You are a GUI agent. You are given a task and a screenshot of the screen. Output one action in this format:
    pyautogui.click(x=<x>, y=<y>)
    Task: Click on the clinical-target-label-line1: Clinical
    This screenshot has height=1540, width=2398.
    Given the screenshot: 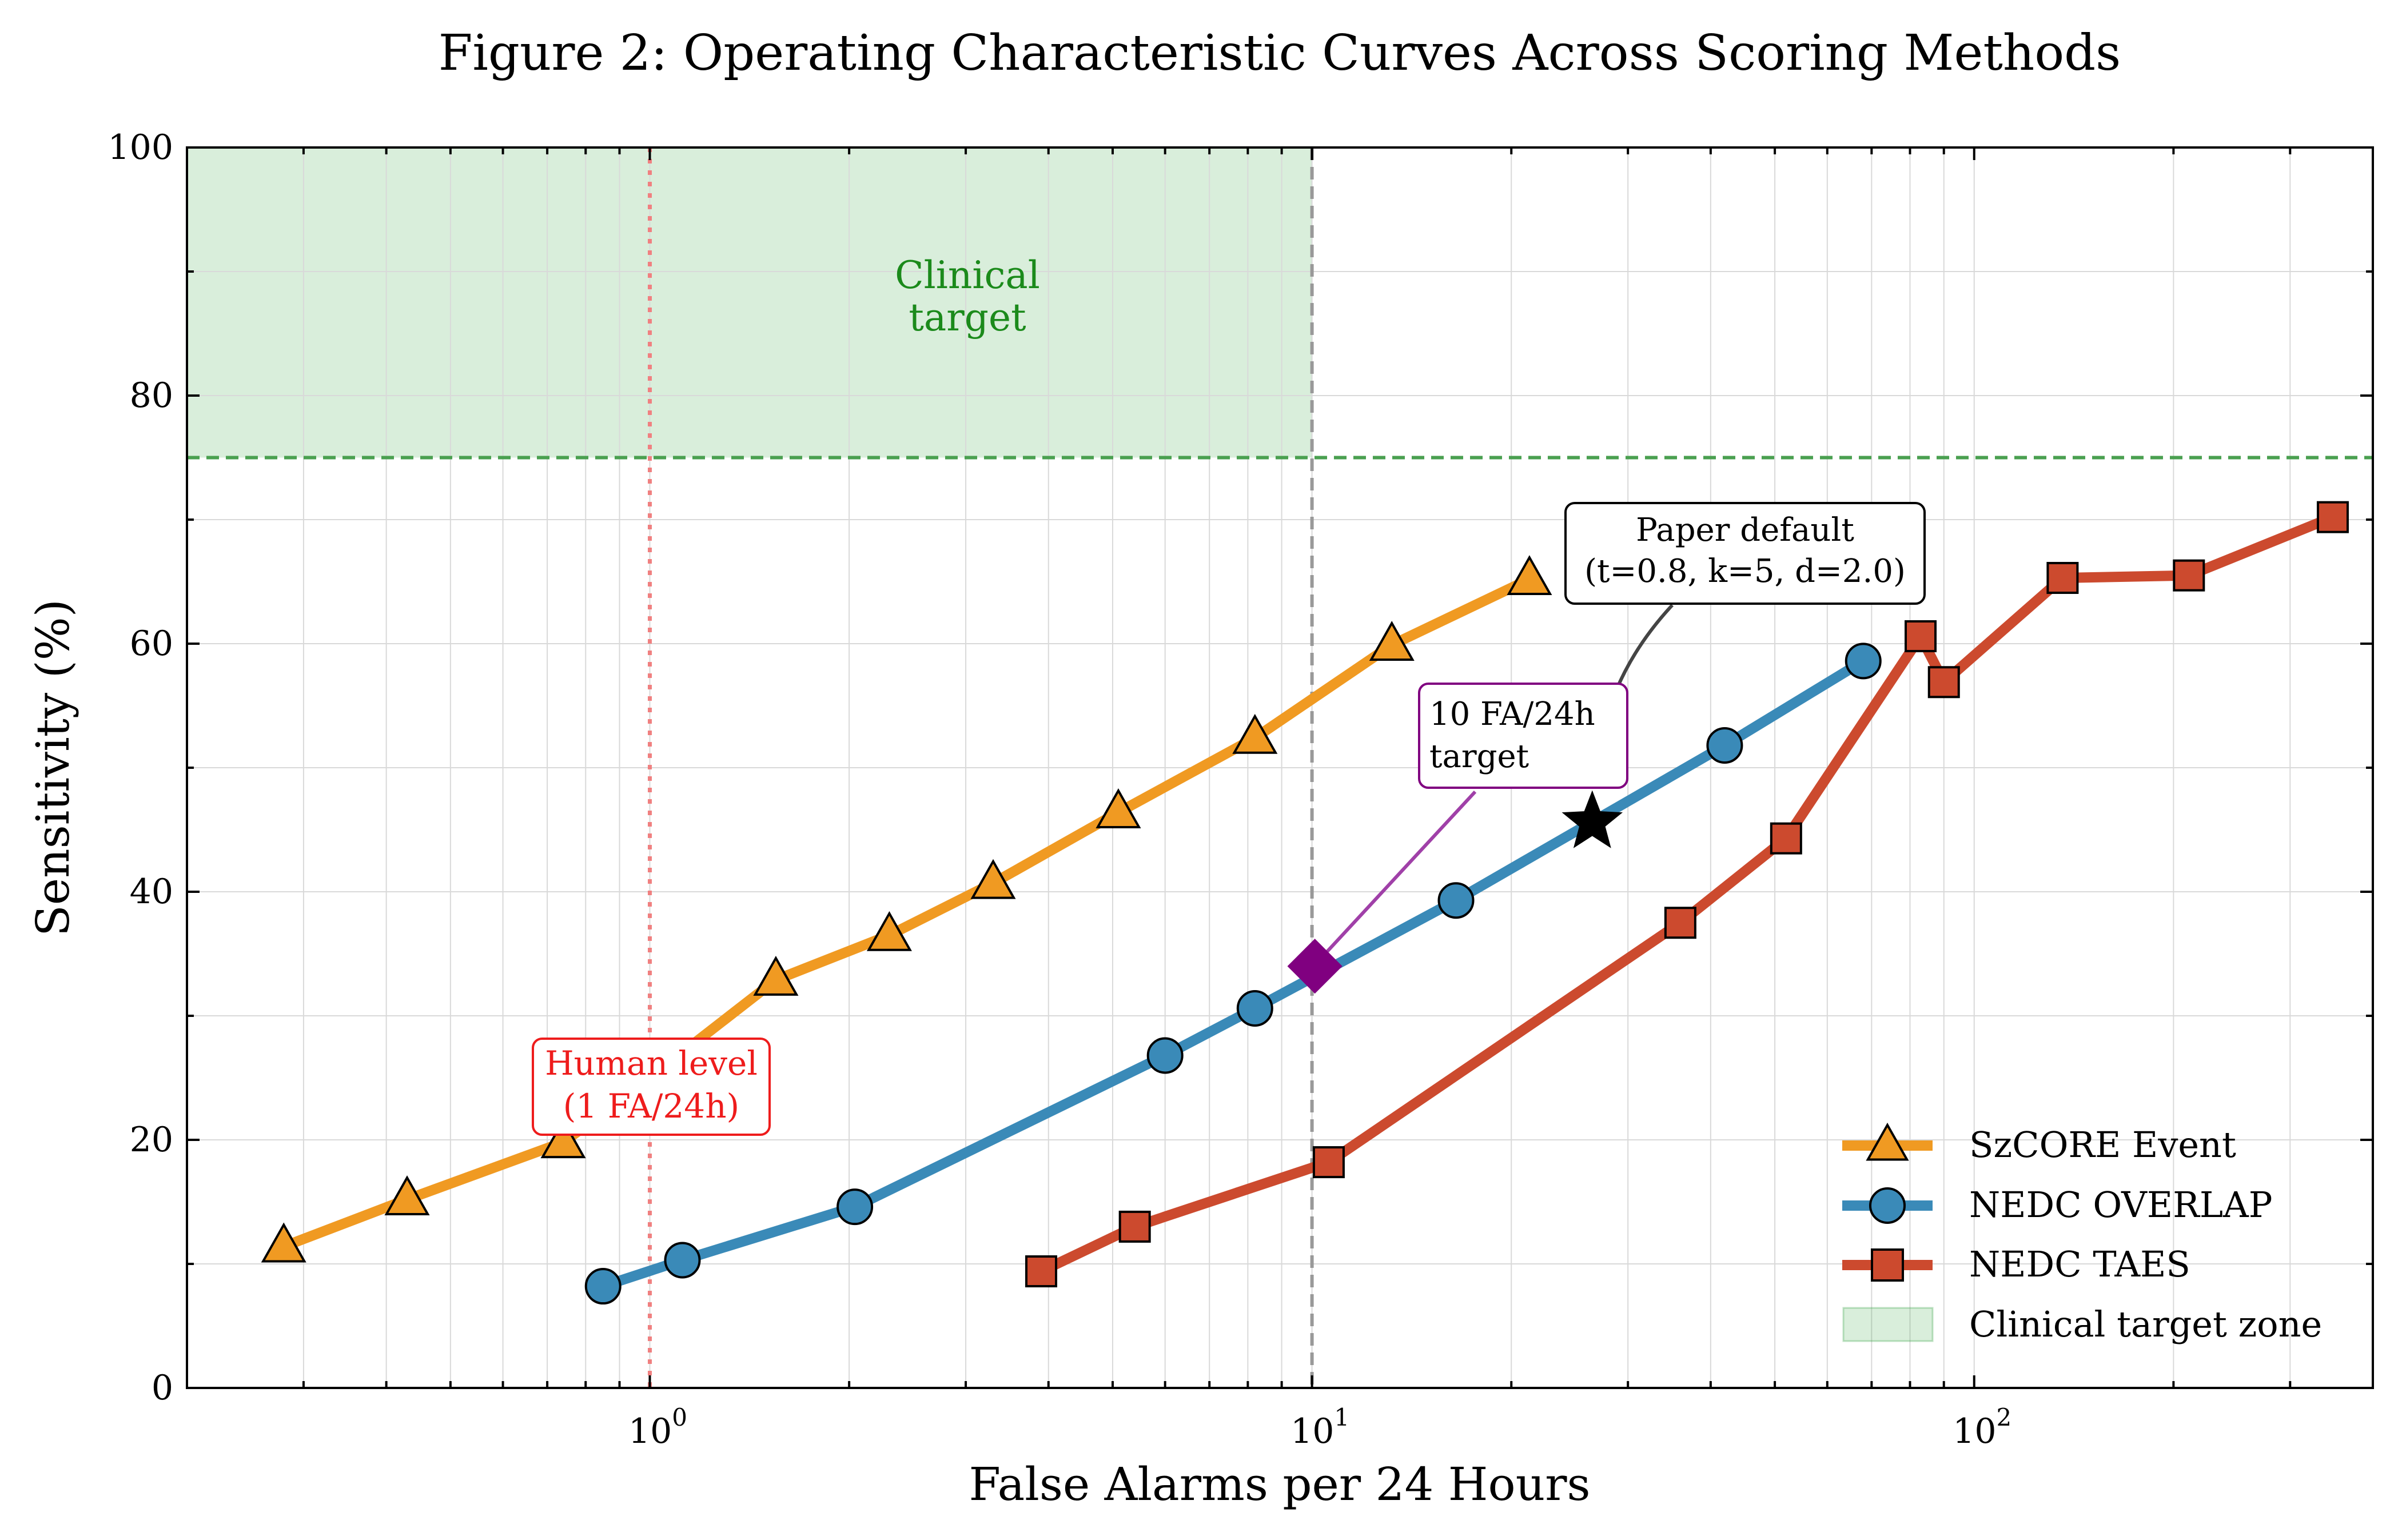 What is the action you would take?
    pyautogui.click(x=967, y=275)
    